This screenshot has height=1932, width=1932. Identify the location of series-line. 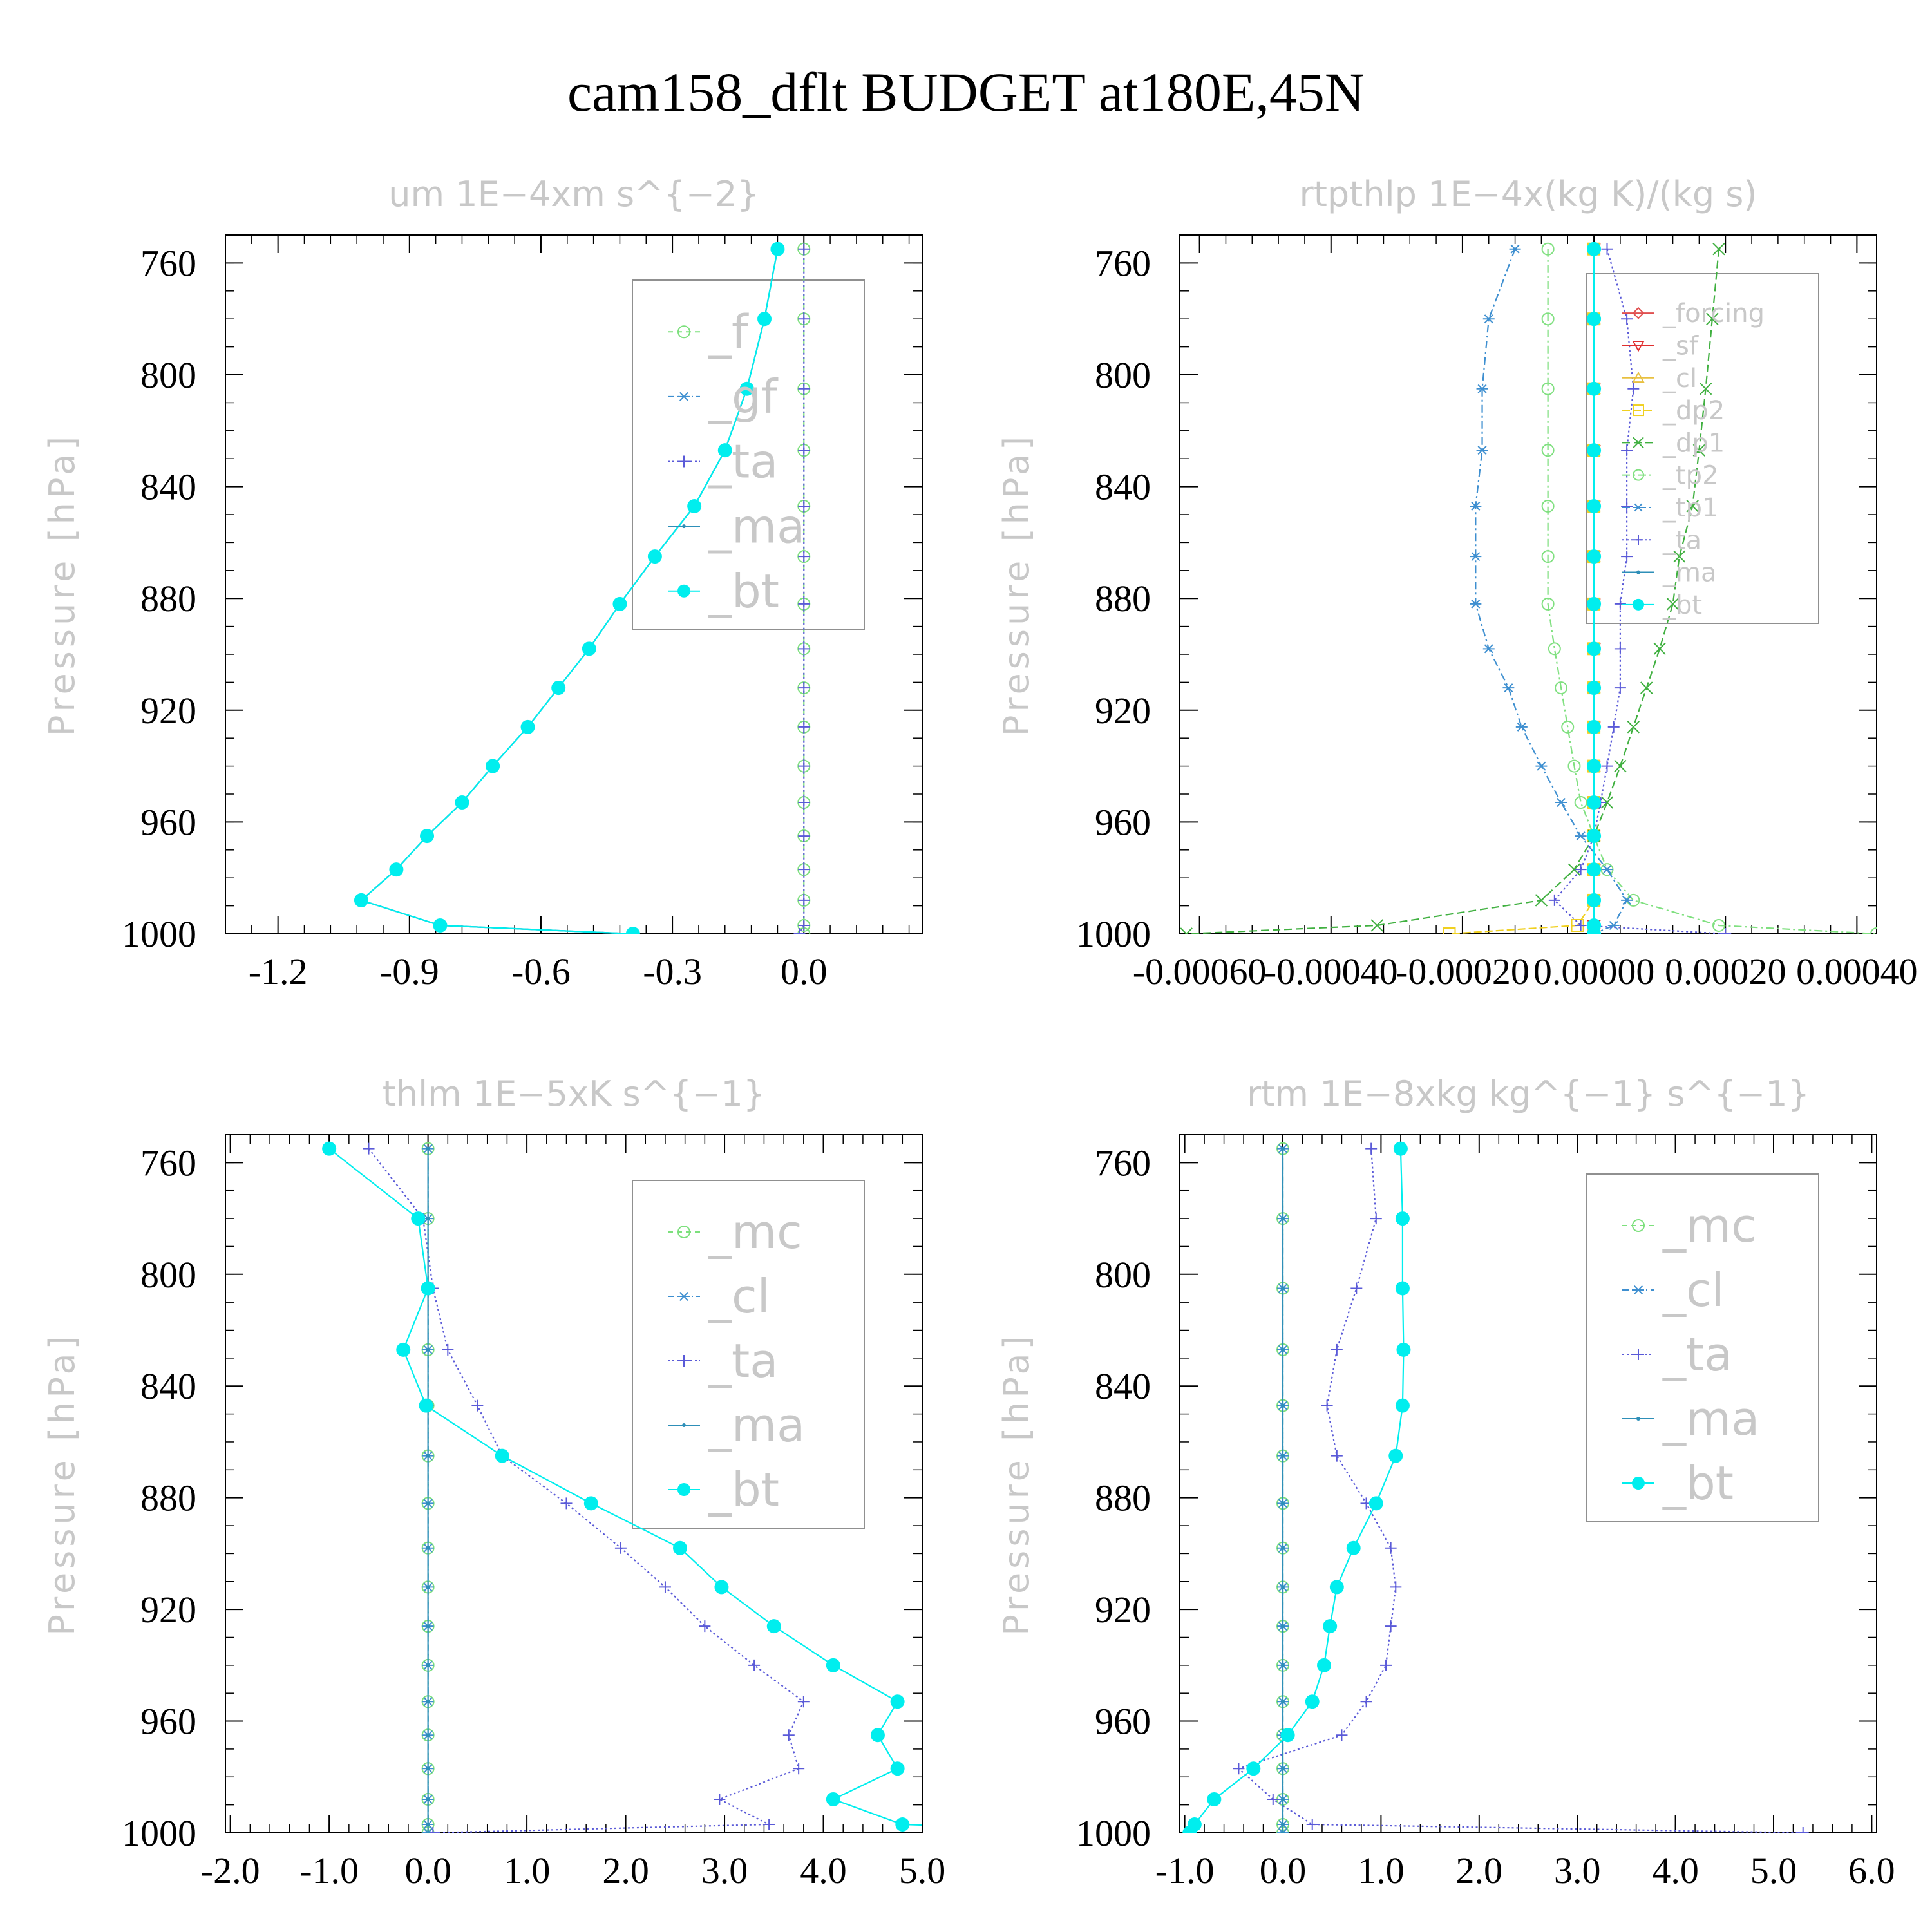
(1712, 591).